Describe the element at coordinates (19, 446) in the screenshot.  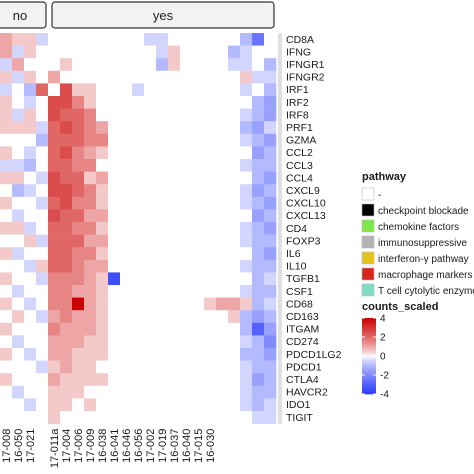
I see `column-label: 16-050` at that location.